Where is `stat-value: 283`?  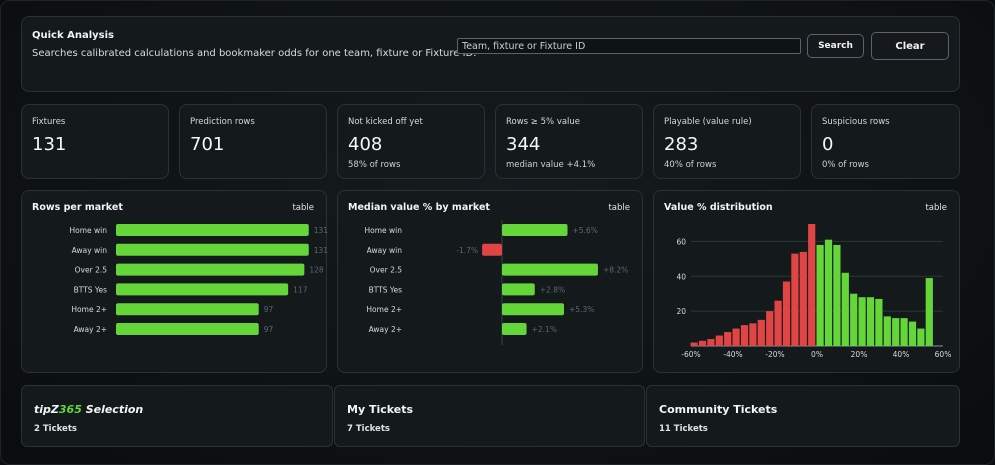 stat-value: 283 is located at coordinates (681, 144).